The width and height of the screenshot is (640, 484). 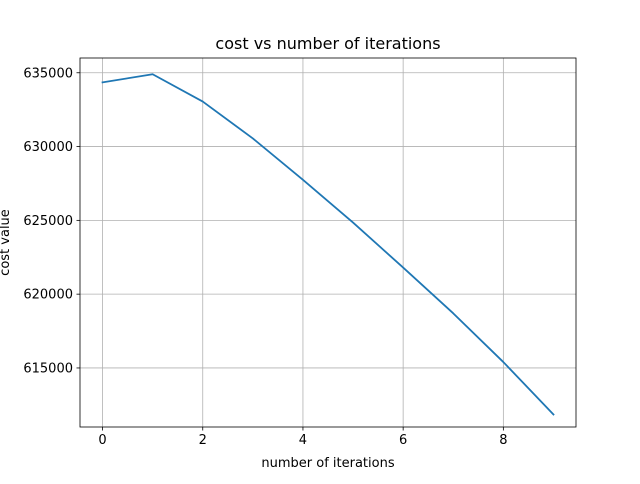 I want to click on x-tick-label: 4, so click(x=303, y=440).